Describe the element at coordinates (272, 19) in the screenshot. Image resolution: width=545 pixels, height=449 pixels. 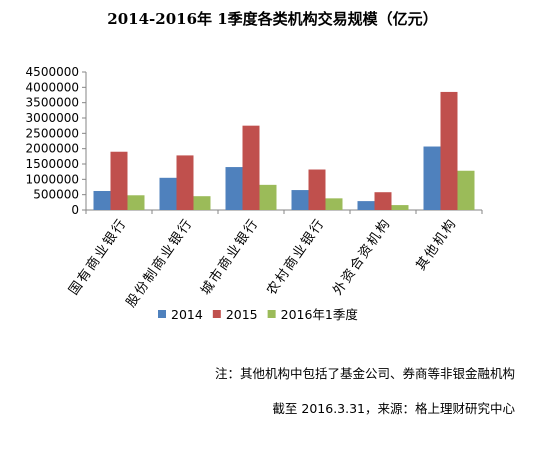
I see `chart-title: 2014-2016年 1季度各类机构交易规模（亿元）` at that location.